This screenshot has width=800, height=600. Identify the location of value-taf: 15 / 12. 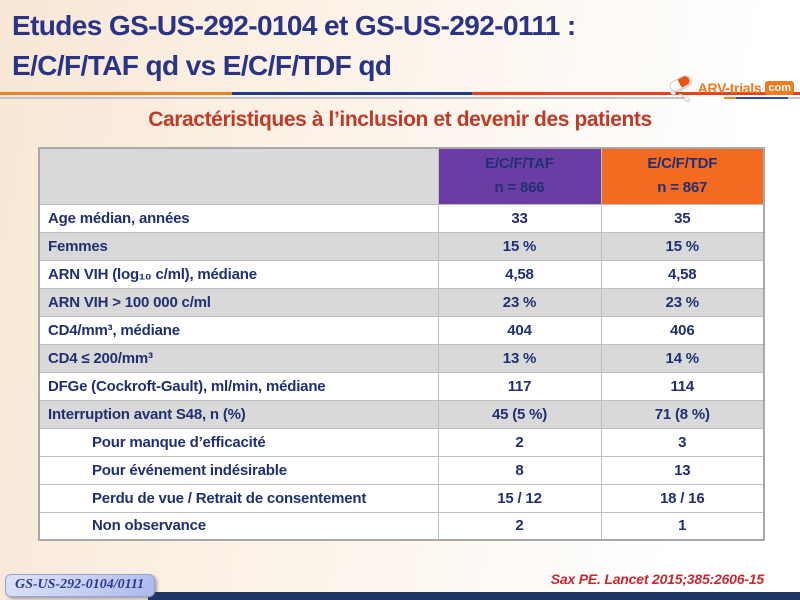
(519, 498).